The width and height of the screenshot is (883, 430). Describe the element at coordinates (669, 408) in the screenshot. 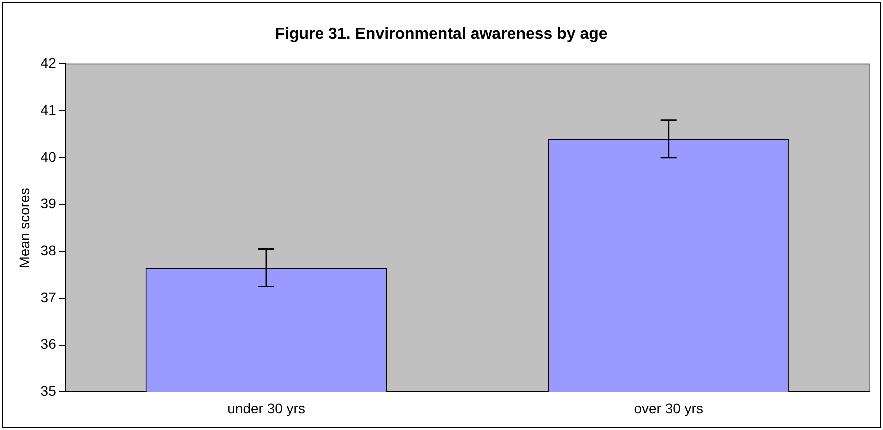

I see `x-tick-label: over 30 yrs` at that location.